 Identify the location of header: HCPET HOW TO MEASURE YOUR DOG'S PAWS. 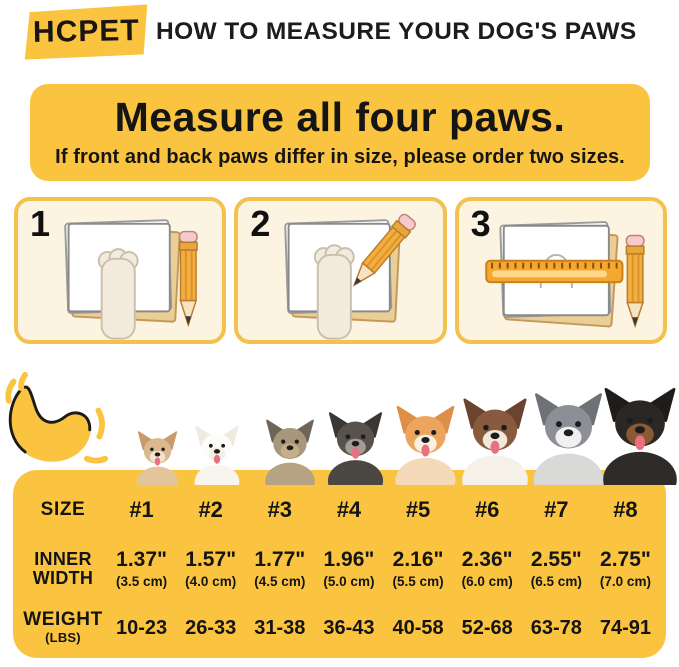
(339, 38).